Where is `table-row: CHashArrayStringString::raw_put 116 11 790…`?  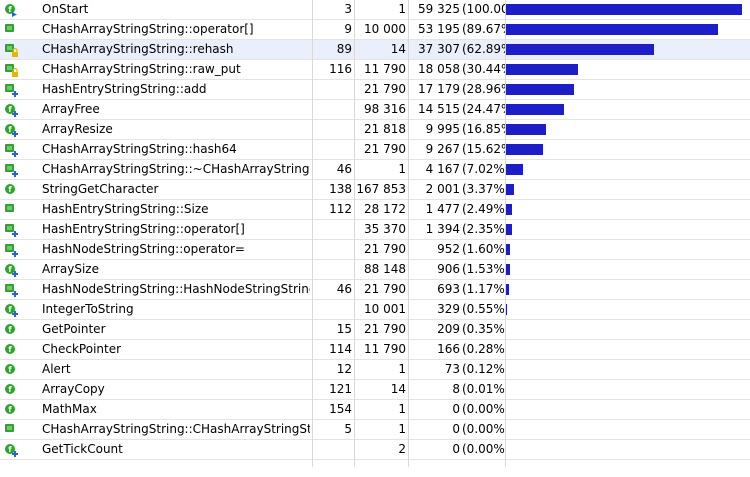 table-row: CHashArrayStringString::raw_put 116 11 790… is located at coordinates (375, 70).